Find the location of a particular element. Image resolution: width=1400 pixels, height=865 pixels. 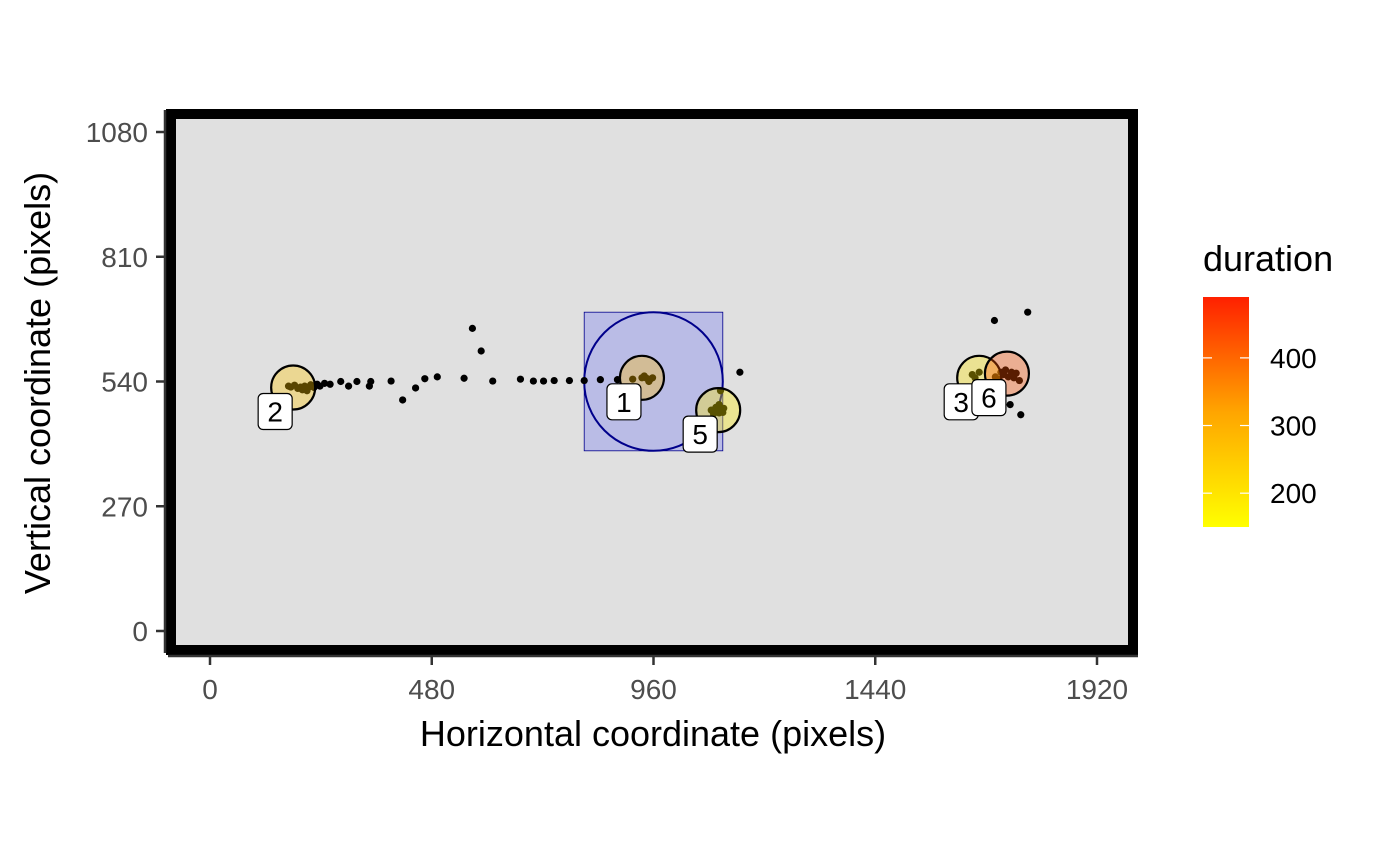

fixation-label: 6 is located at coordinates (989, 398).